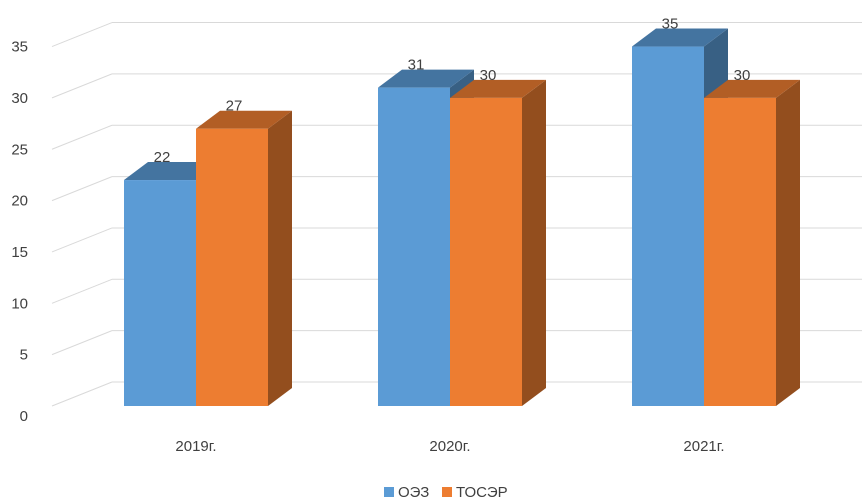 The image size is (862, 502). What do you see at coordinates (19, 252) in the screenshot?
I see `y-tick-label: 15` at bounding box center [19, 252].